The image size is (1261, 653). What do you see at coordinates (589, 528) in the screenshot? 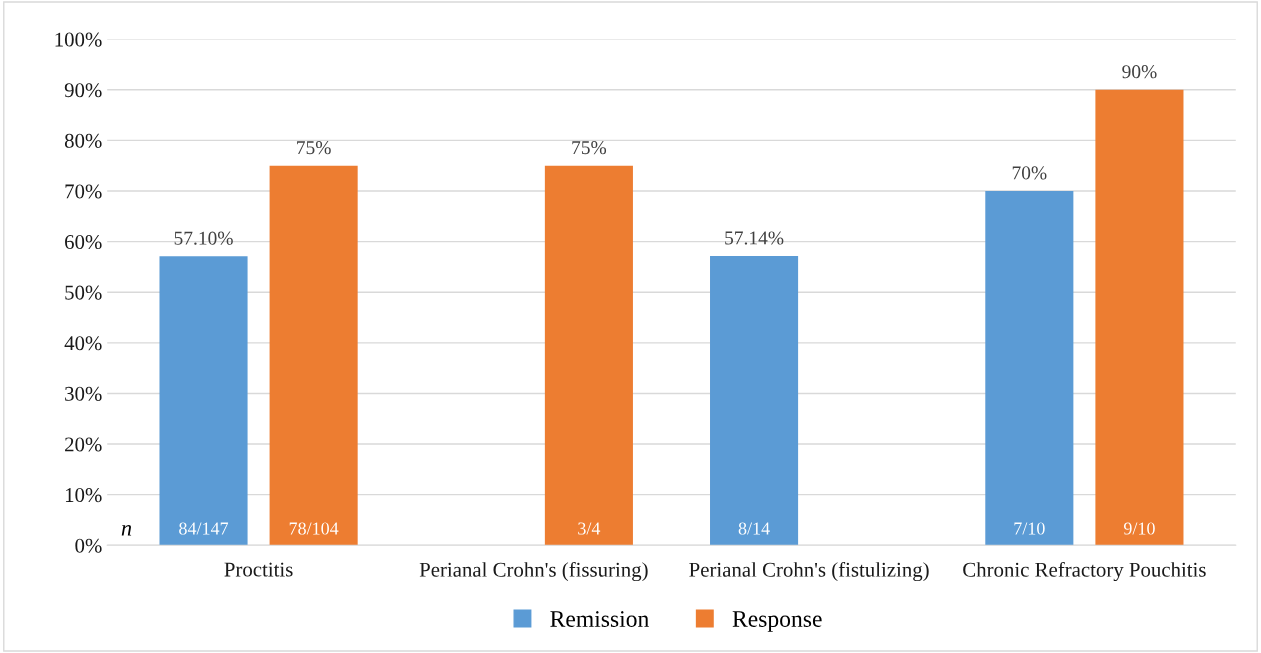
I see `annotation: 3/4` at bounding box center [589, 528].